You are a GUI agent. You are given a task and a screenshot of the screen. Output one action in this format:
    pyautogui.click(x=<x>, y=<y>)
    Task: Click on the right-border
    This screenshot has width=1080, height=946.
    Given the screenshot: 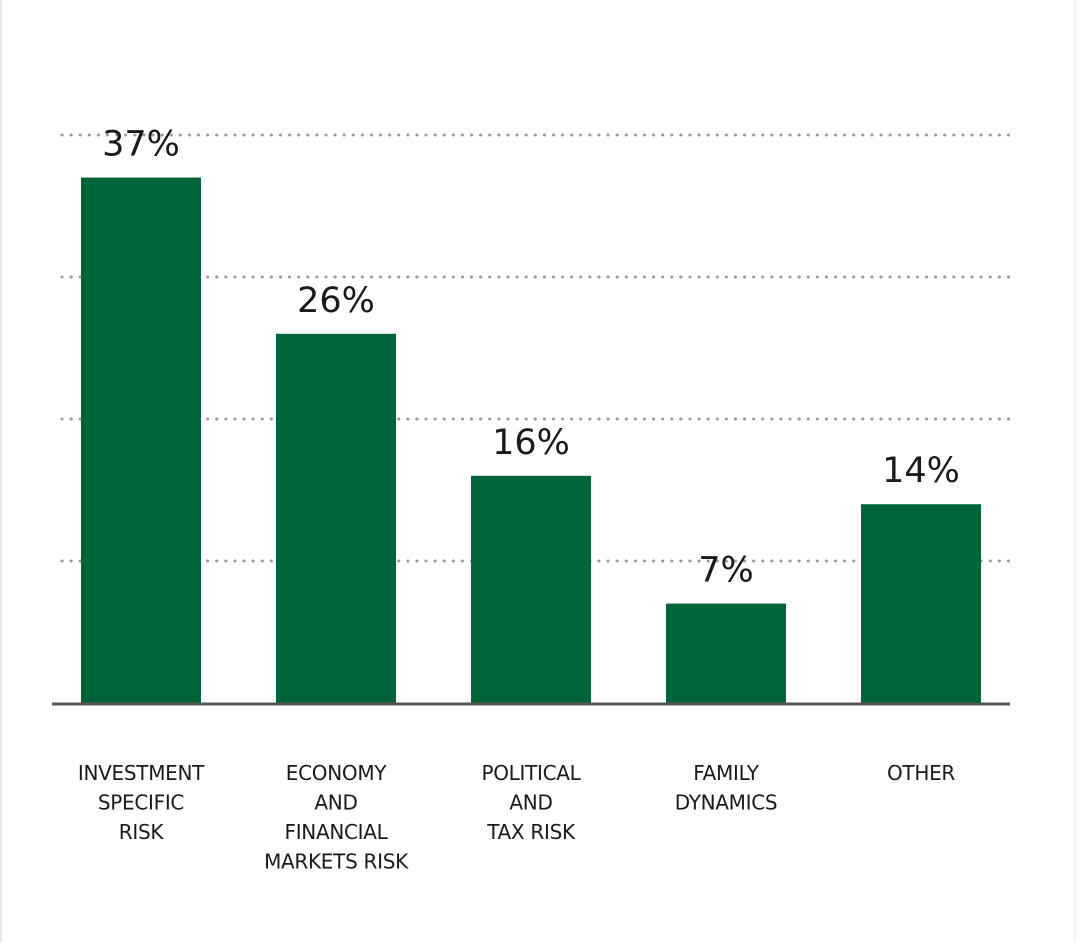 What is the action you would take?
    pyautogui.click(x=1075, y=471)
    